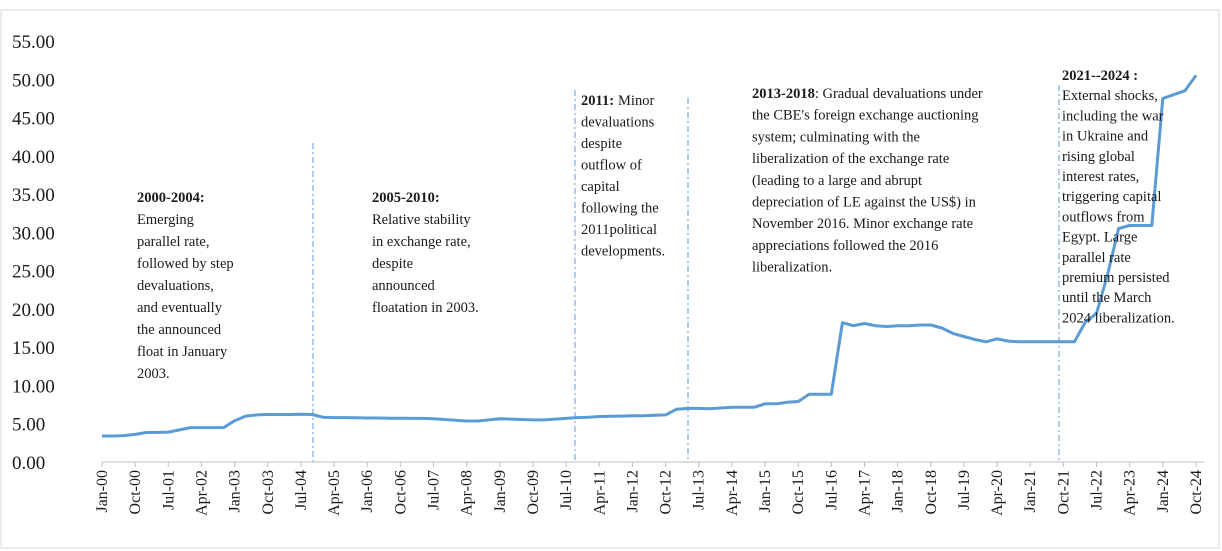 This screenshot has height=551, width=1222. What do you see at coordinates (1100, 76) in the screenshot?
I see `annotation-heading: 2021--2024 :` at bounding box center [1100, 76].